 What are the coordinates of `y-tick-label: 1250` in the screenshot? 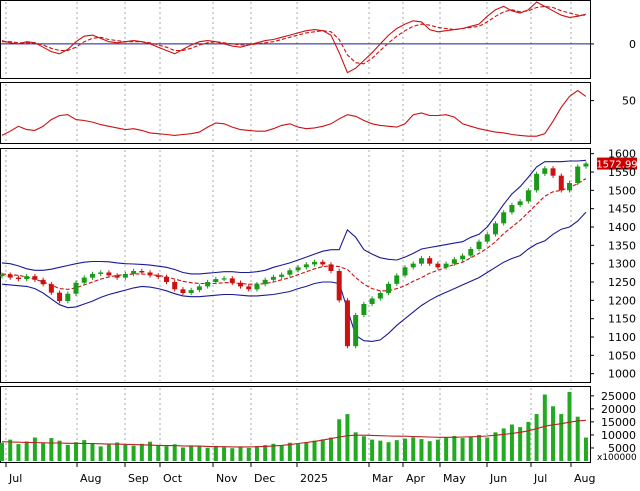 It's located at (622, 282).